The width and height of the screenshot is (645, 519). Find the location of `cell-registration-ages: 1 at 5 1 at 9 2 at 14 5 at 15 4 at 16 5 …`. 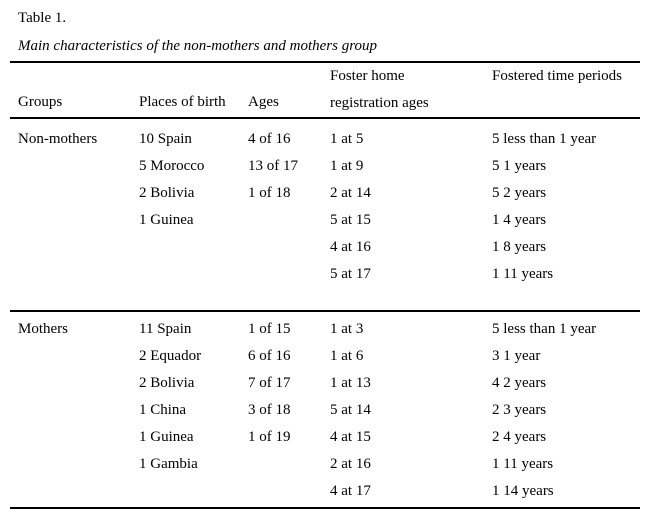

cell-registration-ages: 1 at 5 1 at 9 2 at 14 5 at 15 4 at 16 5 … is located at coordinates (350, 206).